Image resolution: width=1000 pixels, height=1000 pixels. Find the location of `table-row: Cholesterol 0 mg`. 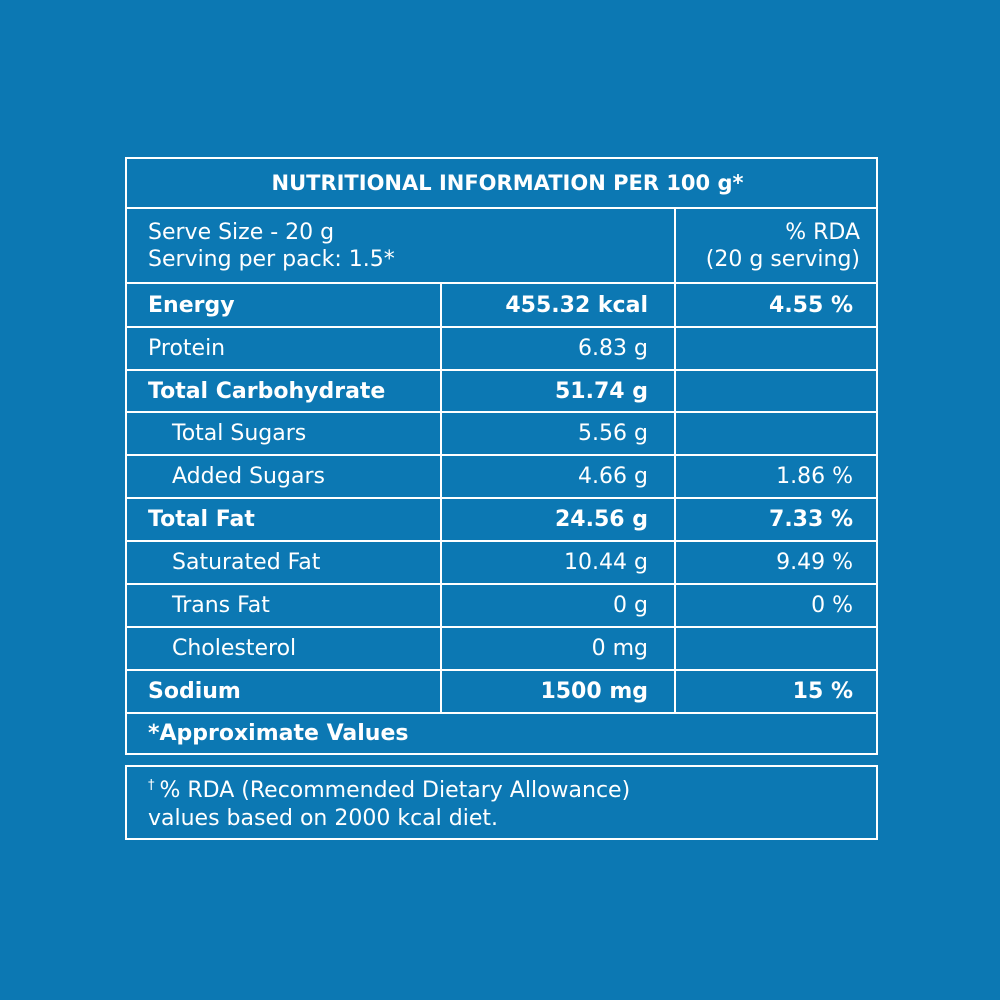

table-row: Cholesterol 0 mg is located at coordinates (501, 649).